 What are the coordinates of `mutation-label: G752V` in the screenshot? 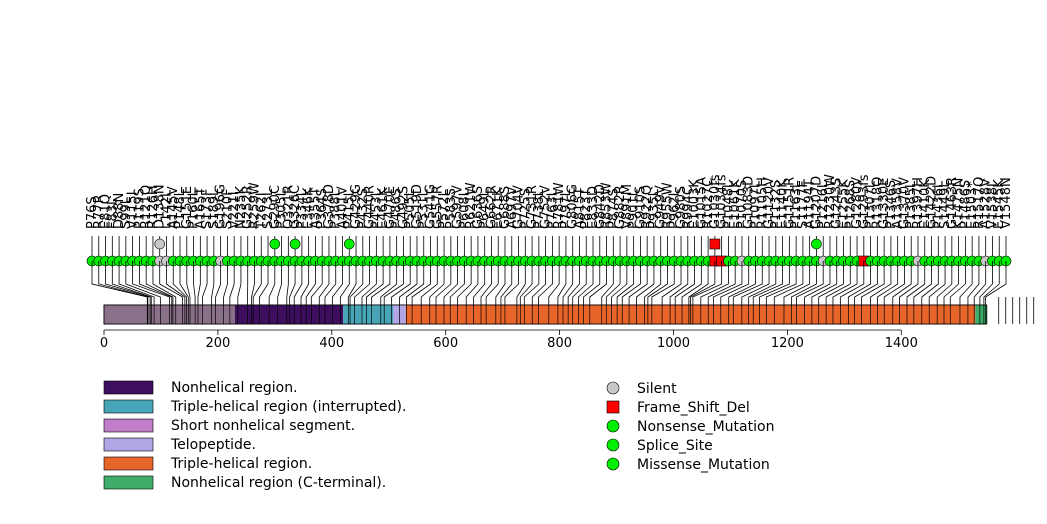 It's located at (546, 207).